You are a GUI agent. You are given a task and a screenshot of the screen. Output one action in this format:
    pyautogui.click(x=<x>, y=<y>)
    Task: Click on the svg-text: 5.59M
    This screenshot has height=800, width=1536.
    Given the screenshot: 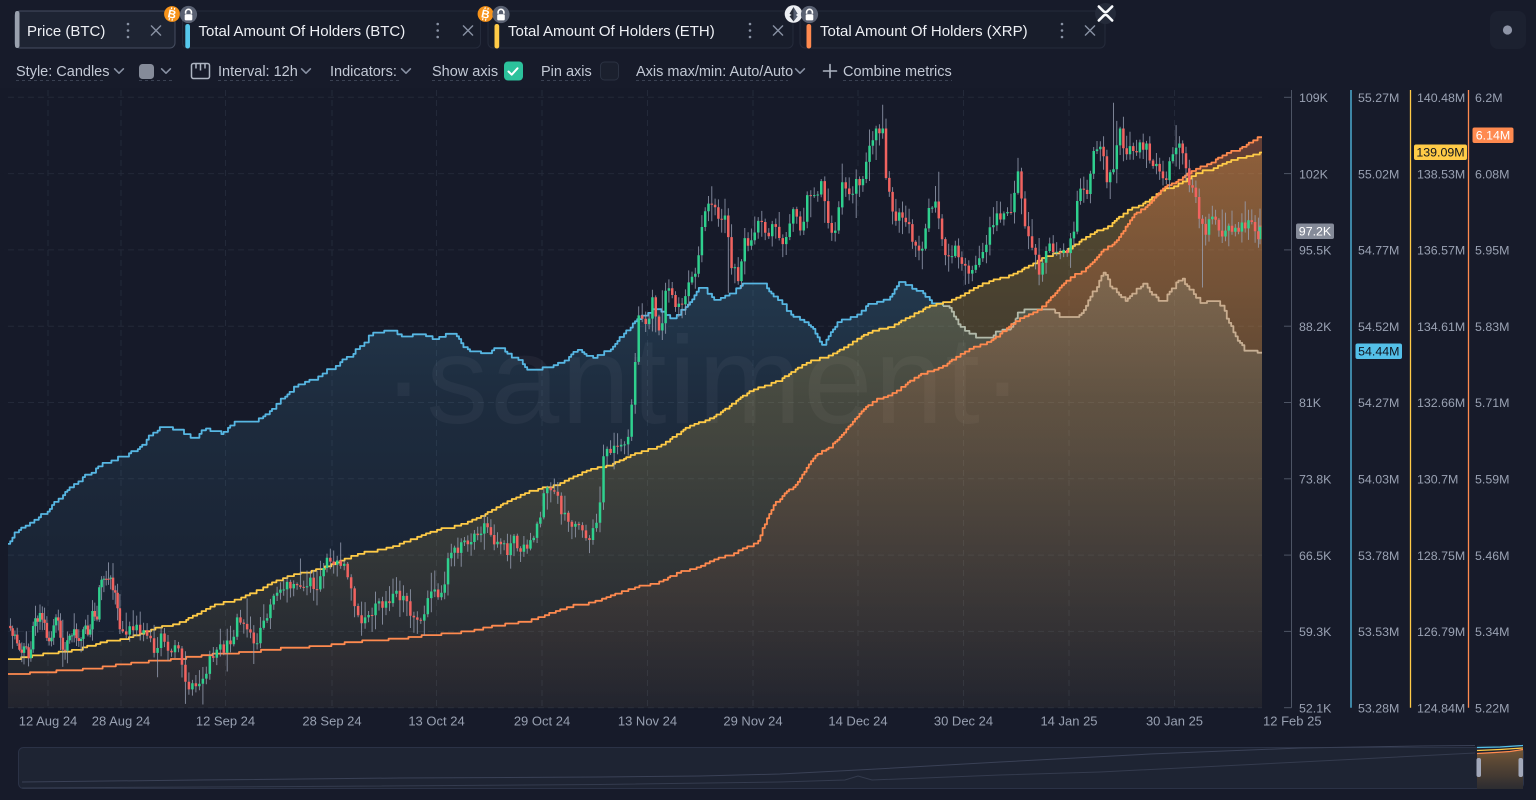 What is the action you would take?
    pyautogui.click(x=1492, y=480)
    